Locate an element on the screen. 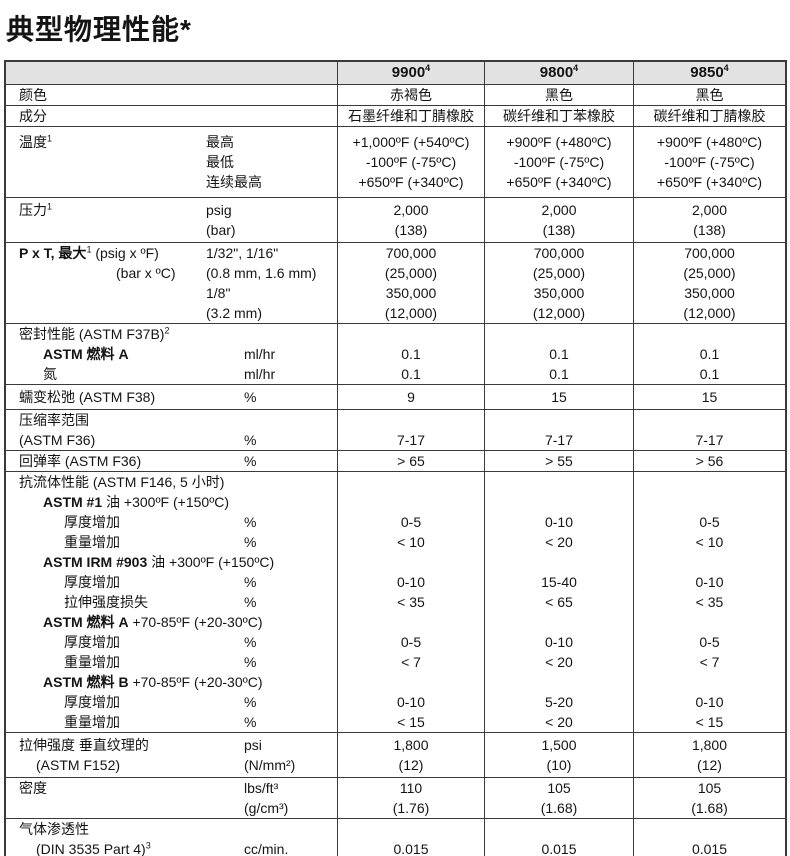 Image resolution: width=790 pixels, height=856 pixels. label-cell: 温度1 最高 最低 连续最高 is located at coordinates (171, 162).